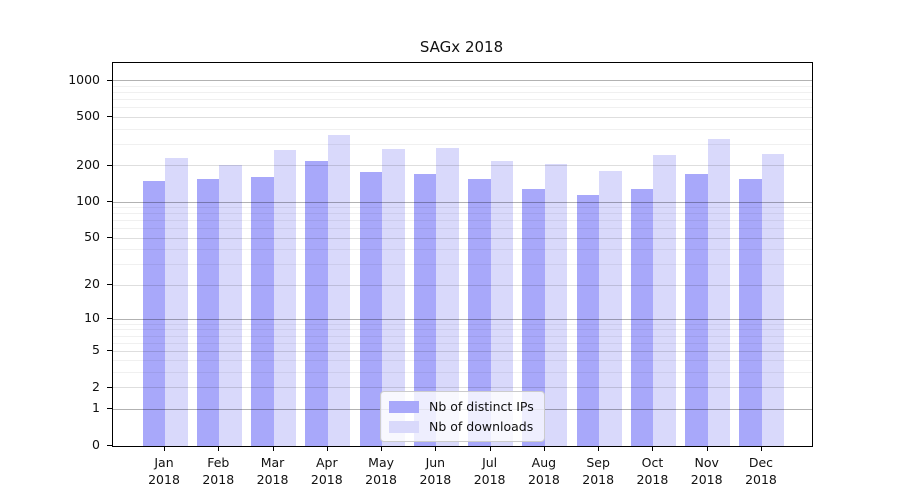  What do you see at coordinates (96, 386) in the screenshot?
I see `y-tick-label-2: 2` at bounding box center [96, 386].